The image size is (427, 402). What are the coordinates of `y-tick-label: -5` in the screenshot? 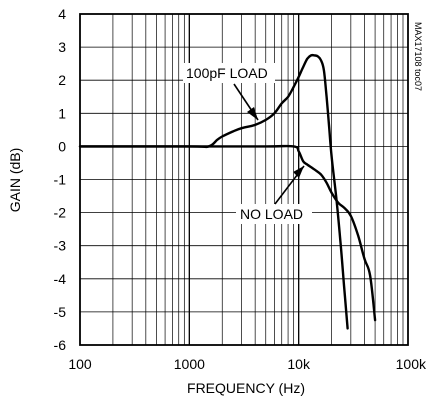 It's located at (60, 312).